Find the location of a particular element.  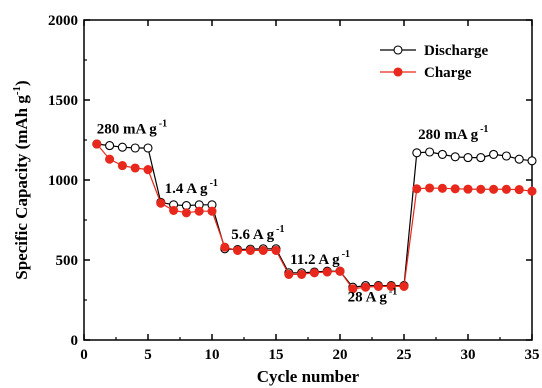

rate-annotation-text: 1.4 A g is located at coordinates (186, 189).